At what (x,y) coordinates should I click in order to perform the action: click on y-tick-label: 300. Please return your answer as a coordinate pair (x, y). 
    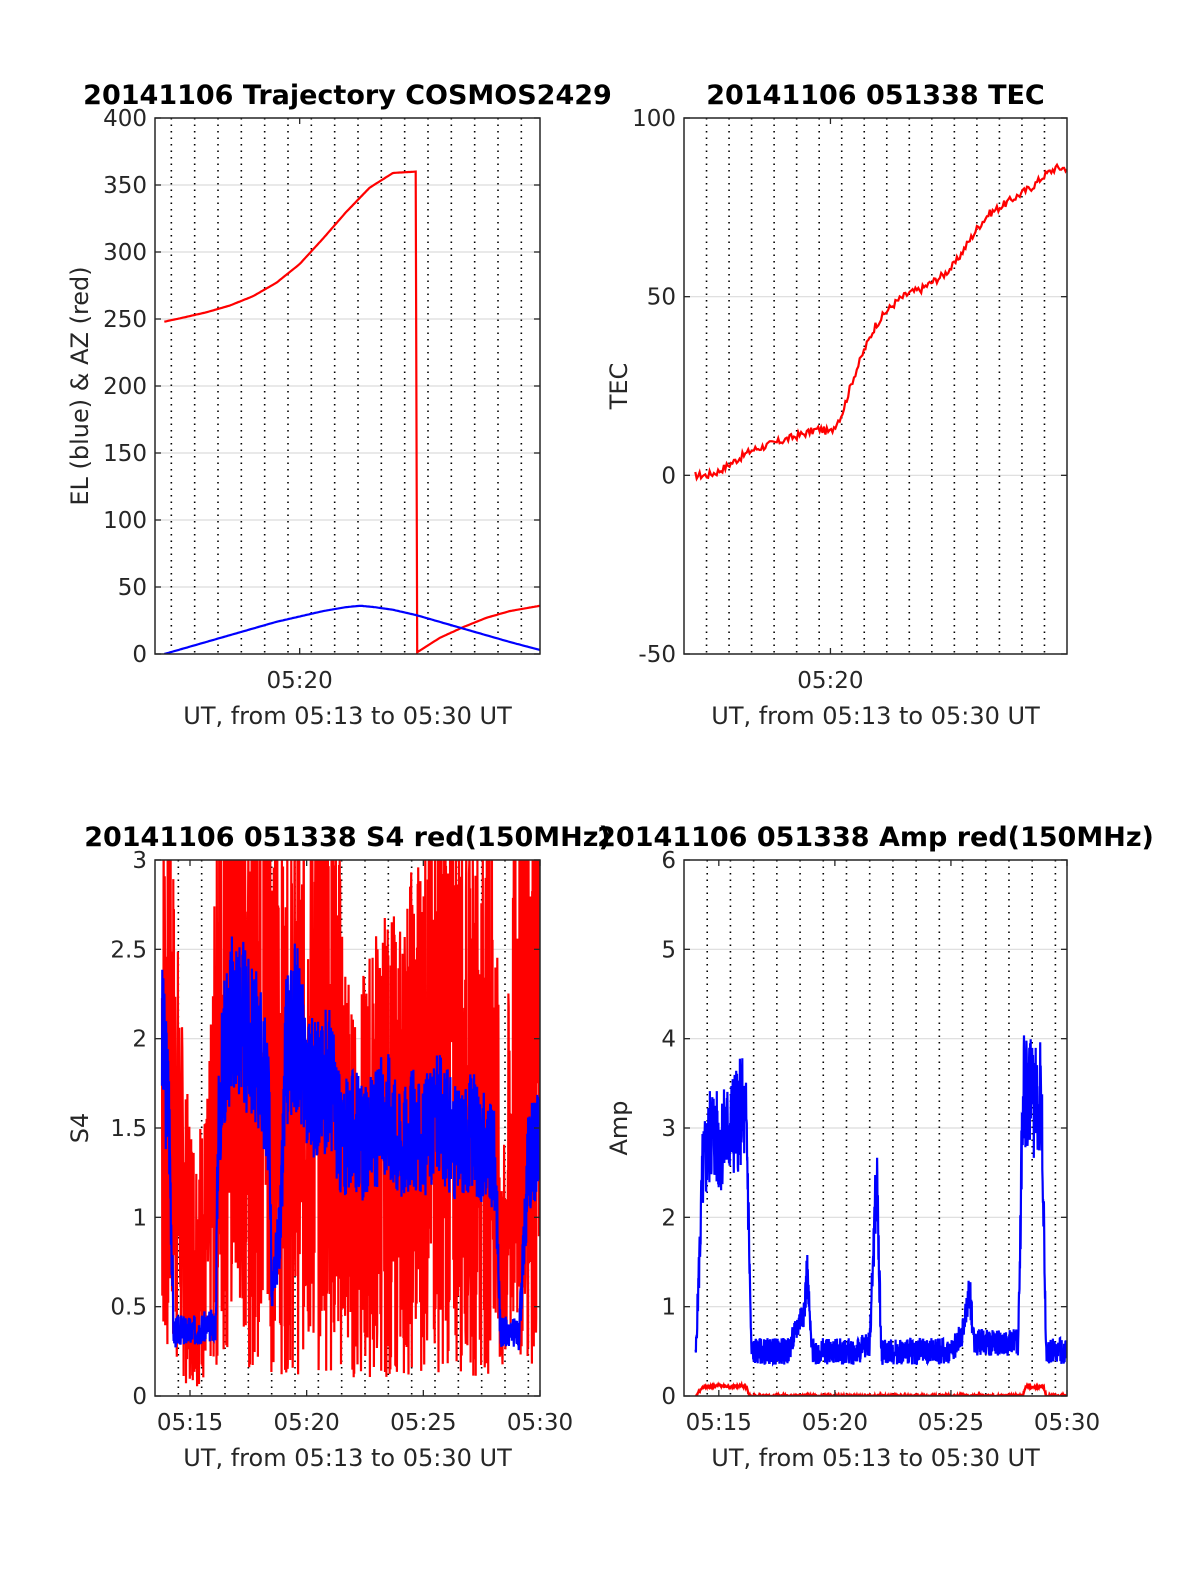
    Looking at the image, I should click on (125, 253).